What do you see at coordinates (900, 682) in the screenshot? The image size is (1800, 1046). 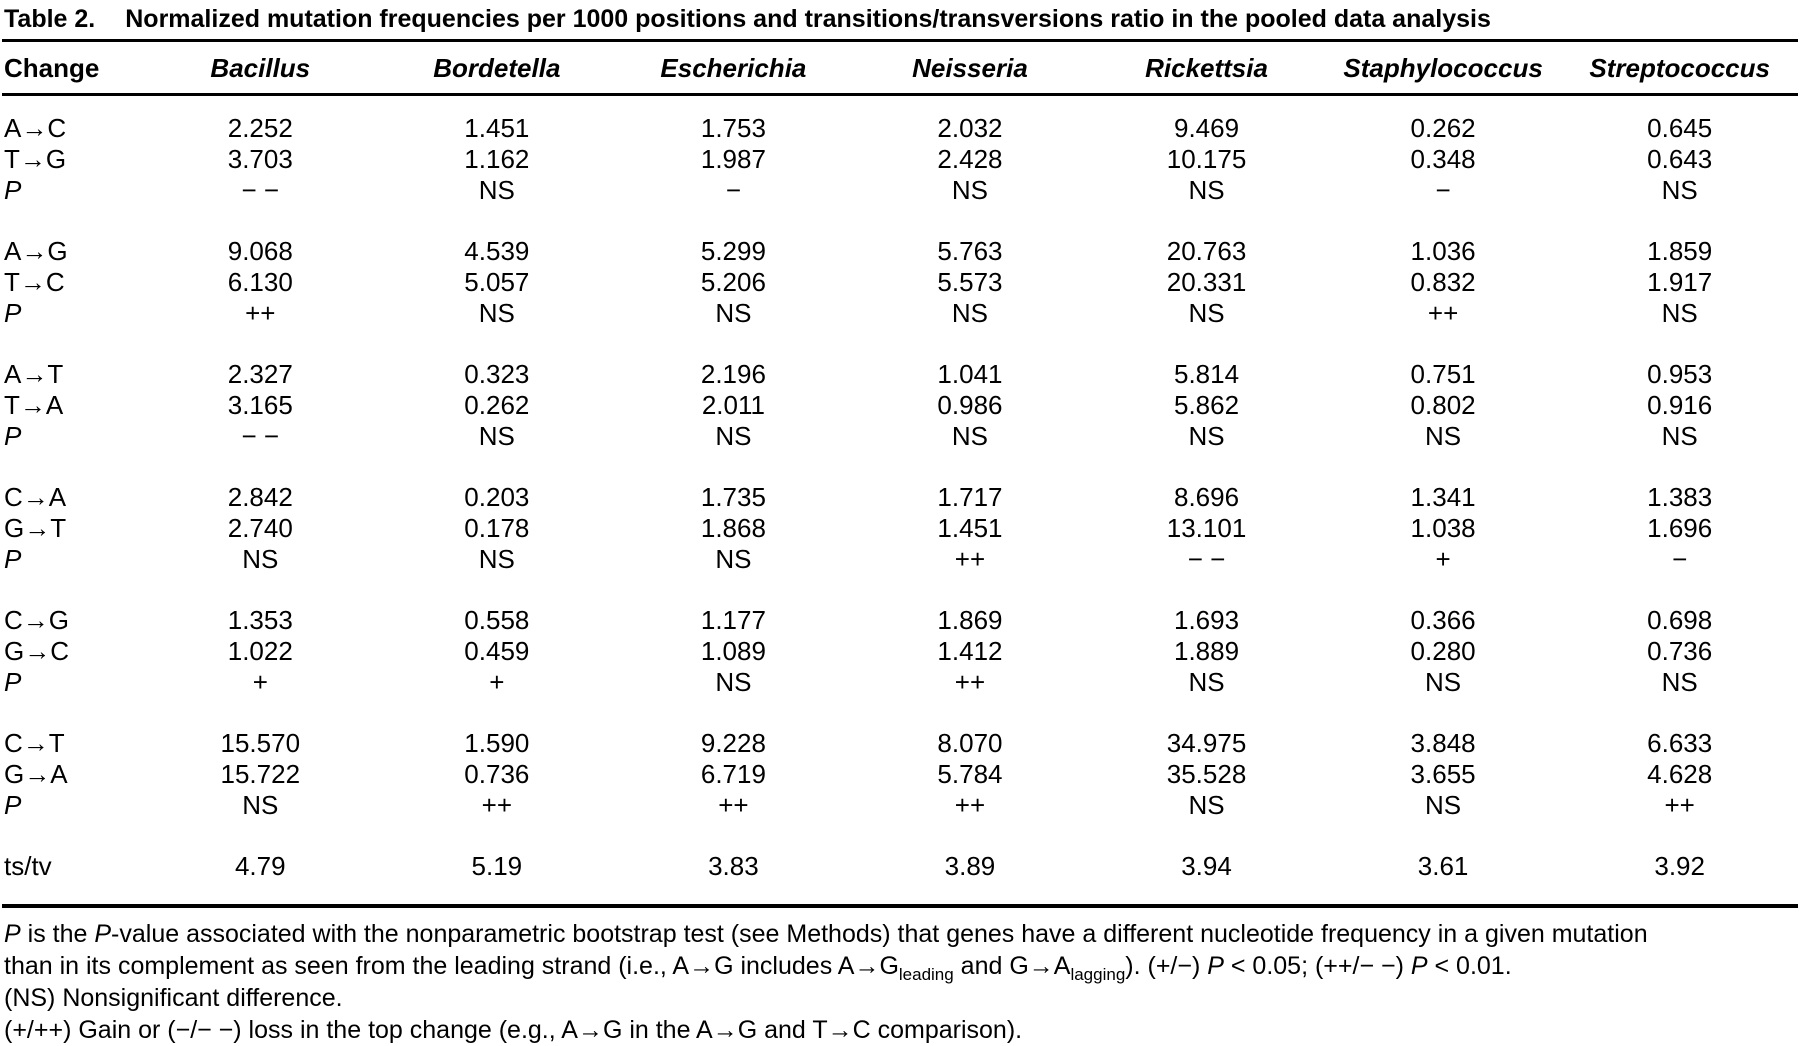 I see `p-value-row: P + + NS ++ NS NS NS` at bounding box center [900, 682].